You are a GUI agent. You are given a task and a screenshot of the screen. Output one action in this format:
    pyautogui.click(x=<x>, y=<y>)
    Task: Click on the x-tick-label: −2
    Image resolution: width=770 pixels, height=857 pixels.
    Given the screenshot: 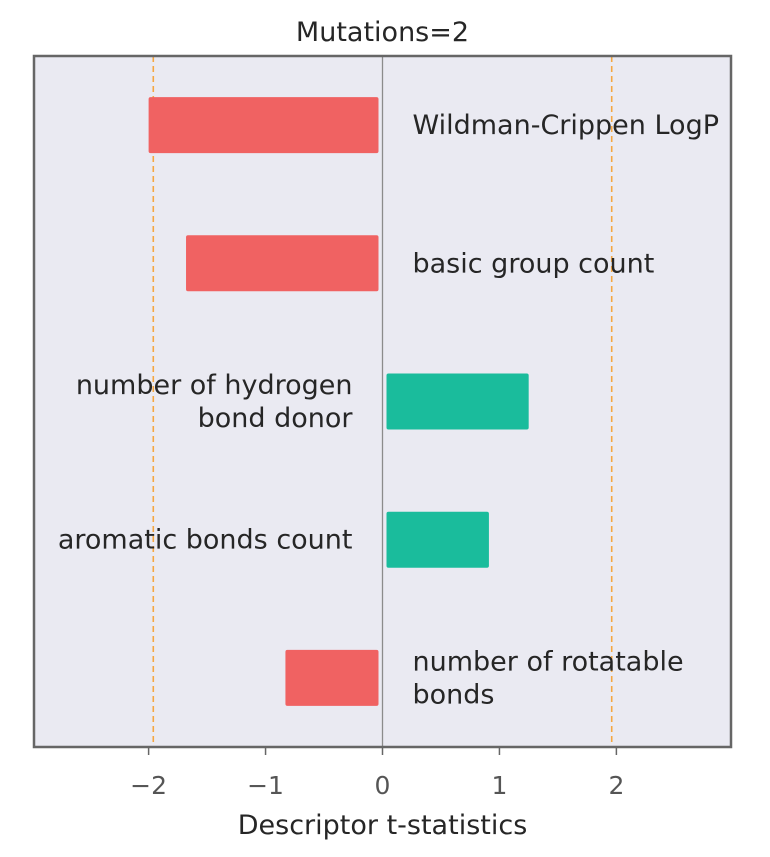 What is the action you would take?
    pyautogui.click(x=148, y=785)
    